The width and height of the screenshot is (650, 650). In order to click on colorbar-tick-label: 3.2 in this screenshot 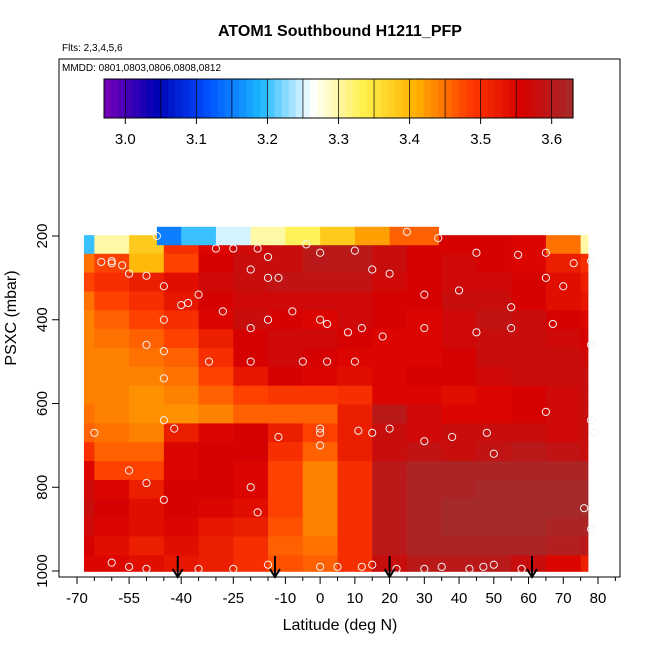, I will do `click(267, 139)`.